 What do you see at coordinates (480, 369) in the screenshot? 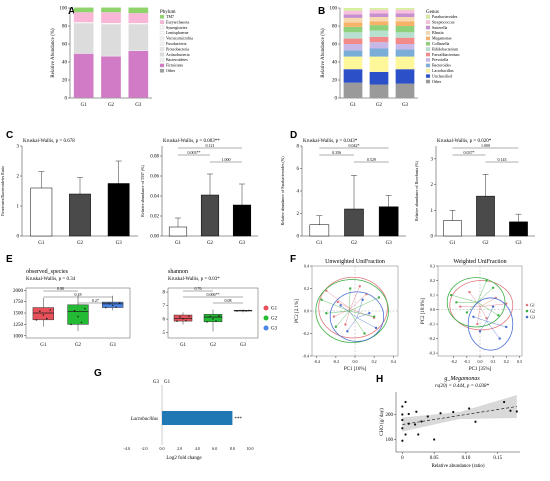
I see `x-axis-label: PC1 [35%]` at bounding box center [480, 369].